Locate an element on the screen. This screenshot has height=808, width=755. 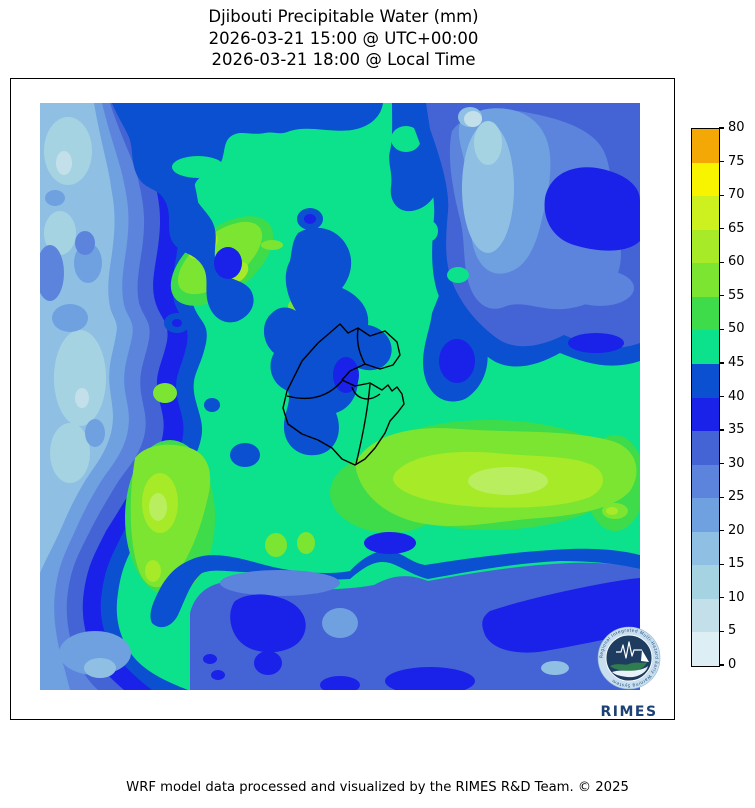
ne-royal-mass is located at coordinates (539, 275).